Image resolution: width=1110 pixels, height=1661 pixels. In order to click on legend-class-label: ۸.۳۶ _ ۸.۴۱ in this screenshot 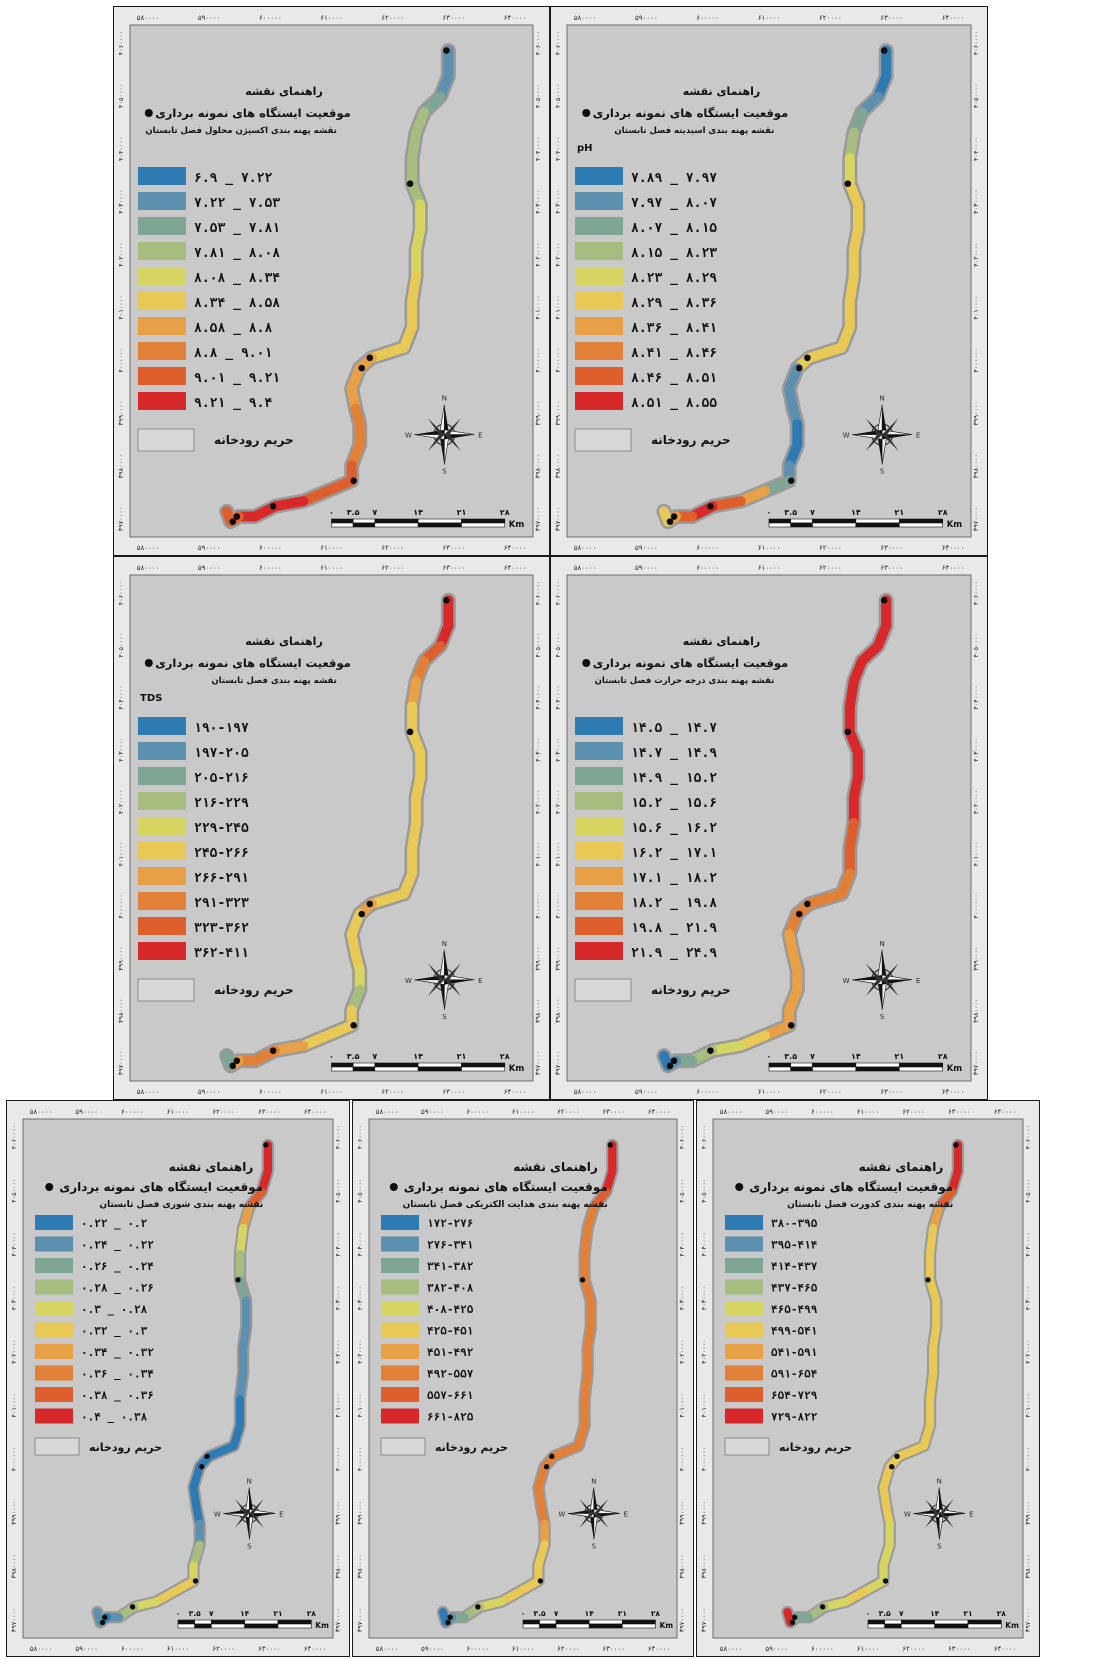, I will do `click(674, 328)`.